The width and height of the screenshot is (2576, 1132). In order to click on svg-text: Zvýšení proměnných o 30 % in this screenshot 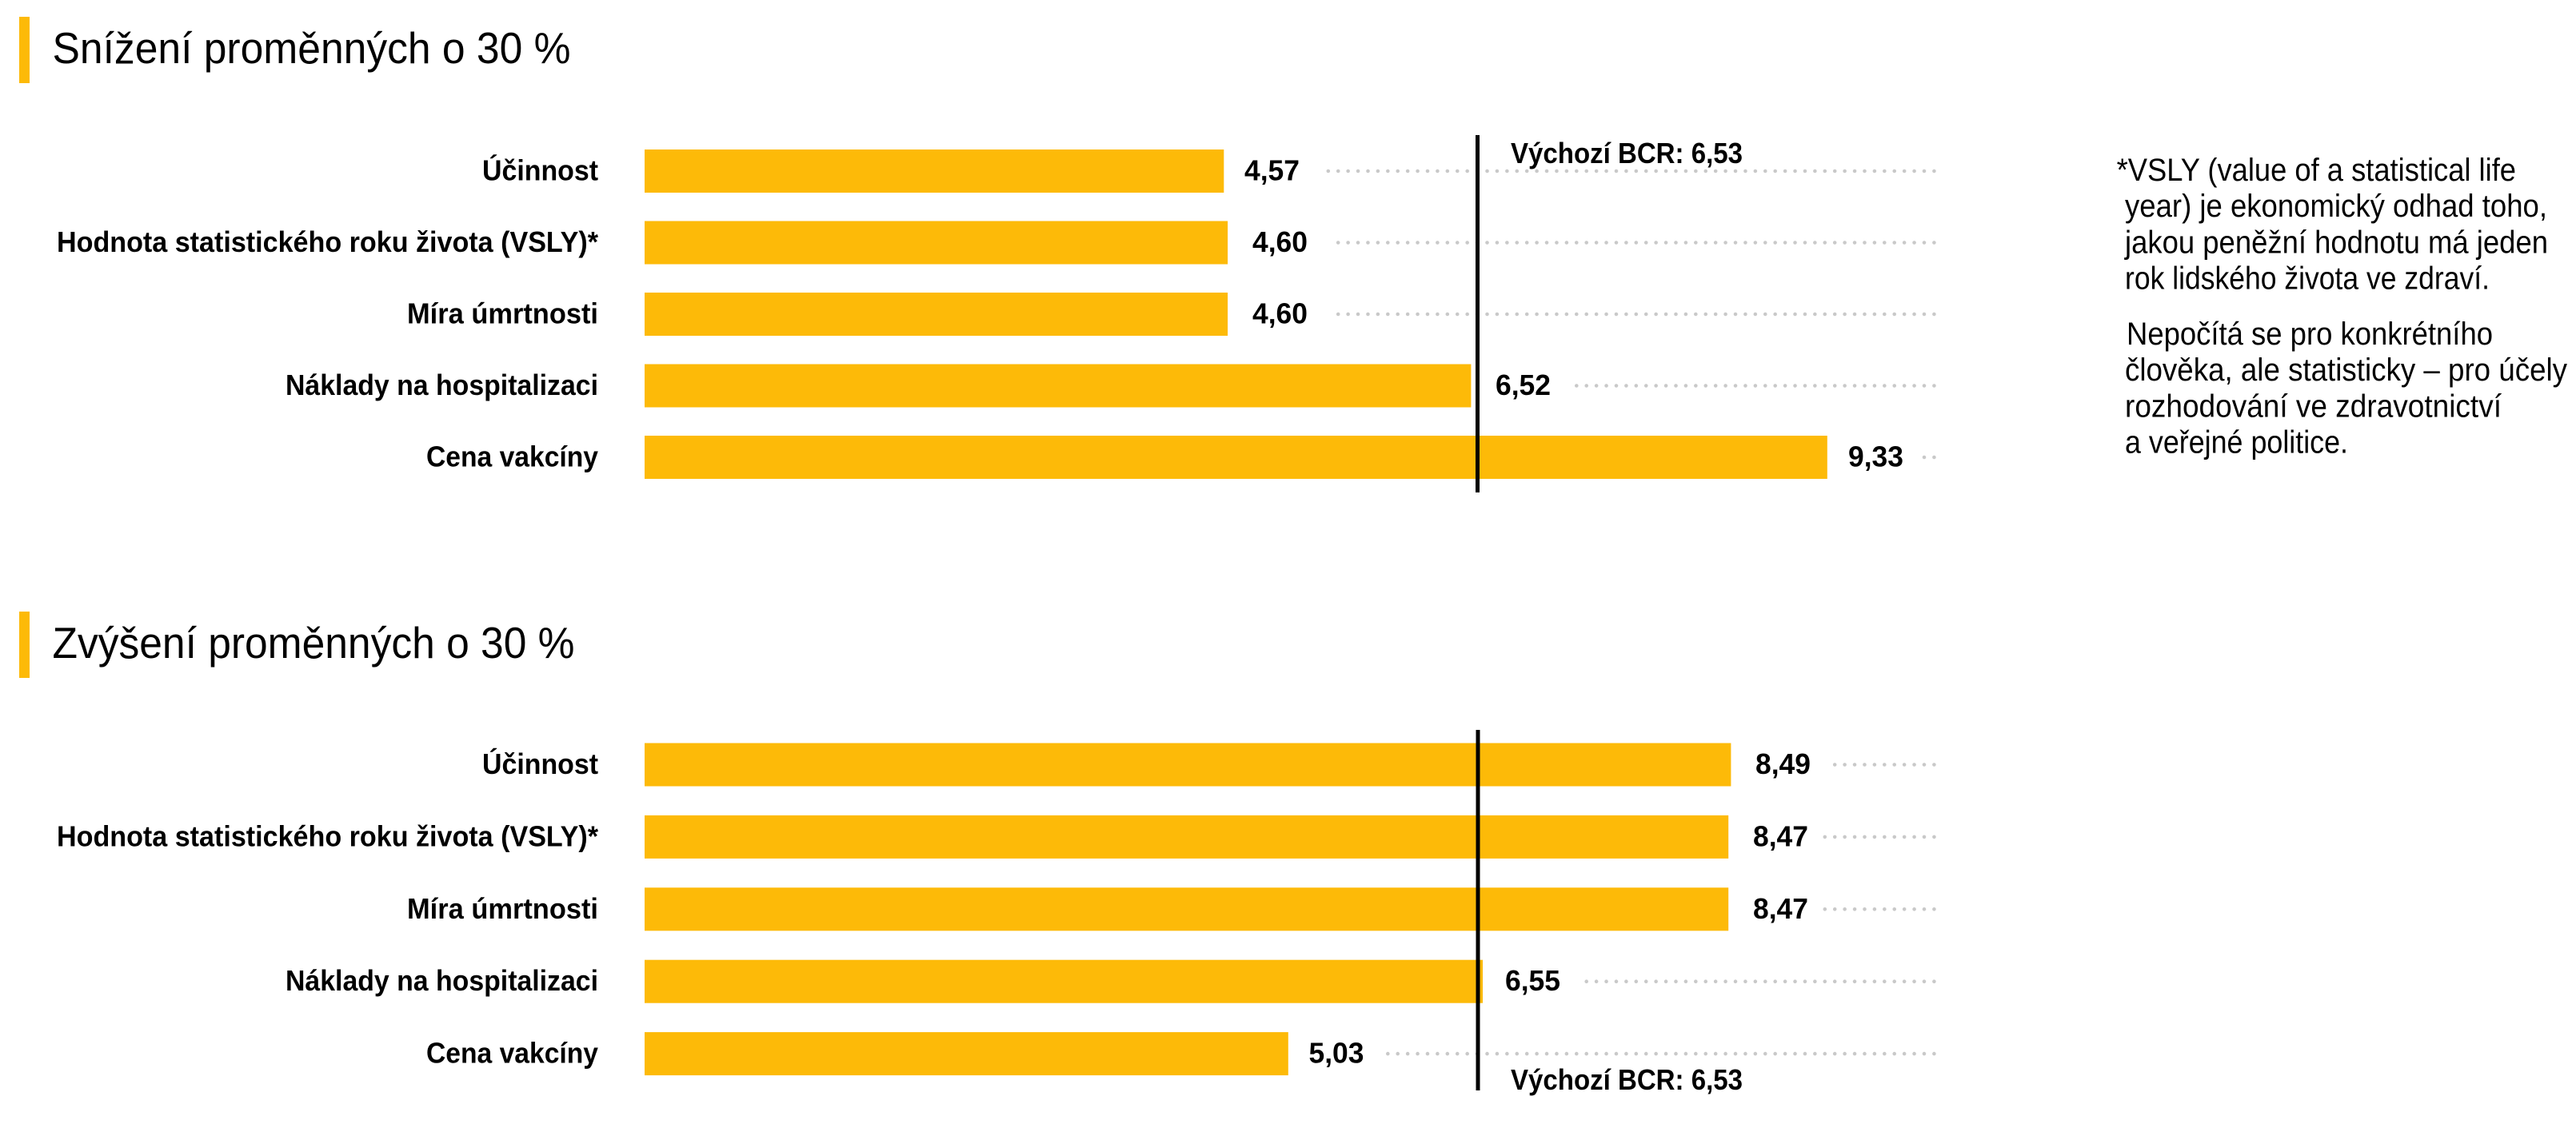, I will do `click(314, 643)`.